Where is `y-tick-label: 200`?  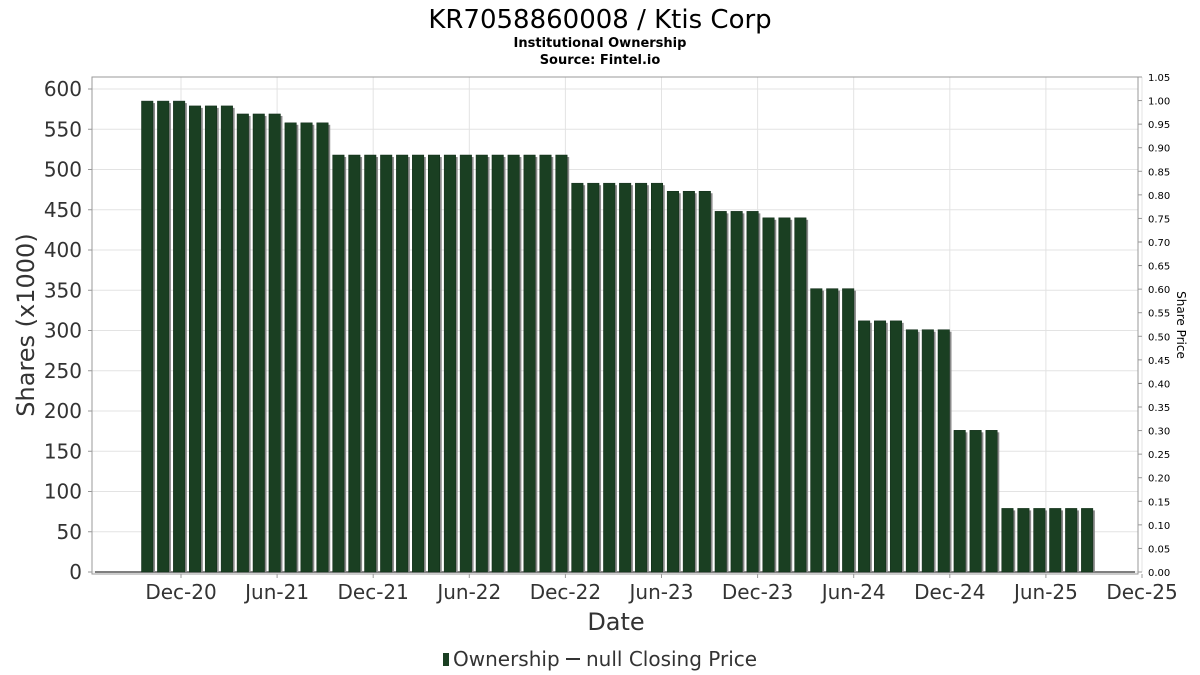
y-tick-label: 200 is located at coordinates (63, 411).